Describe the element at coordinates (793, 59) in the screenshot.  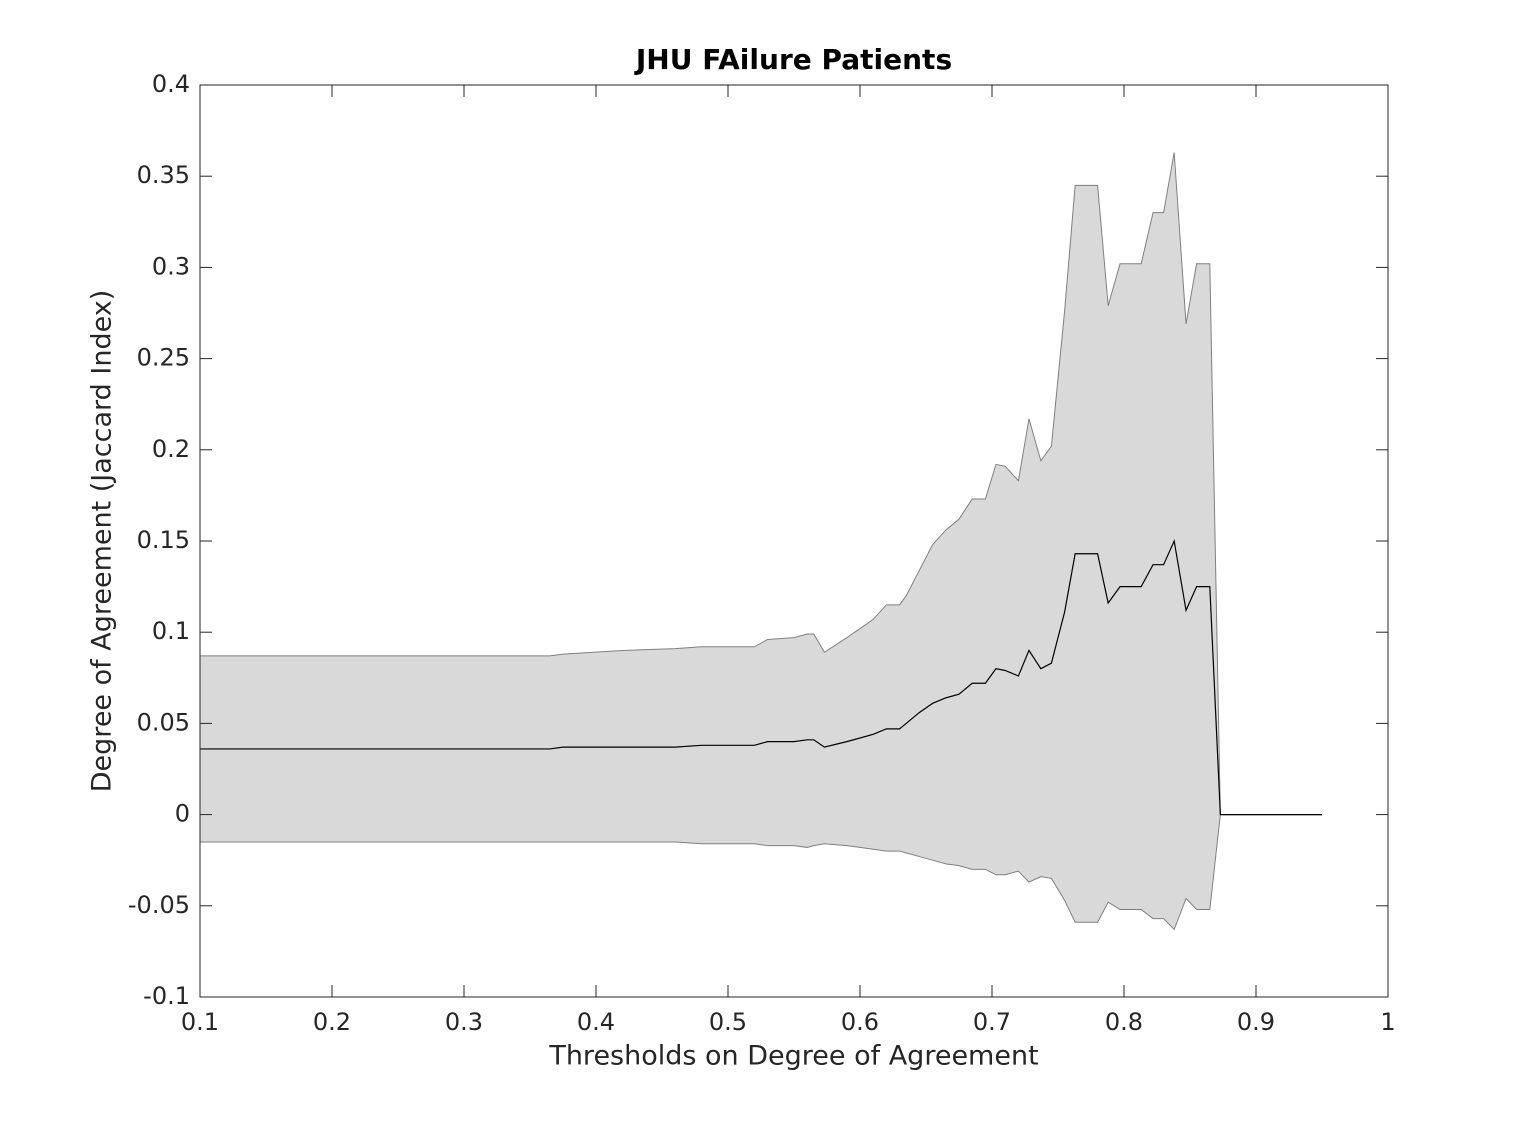
I see `chart-title: JHU FAilure Patients` at that location.